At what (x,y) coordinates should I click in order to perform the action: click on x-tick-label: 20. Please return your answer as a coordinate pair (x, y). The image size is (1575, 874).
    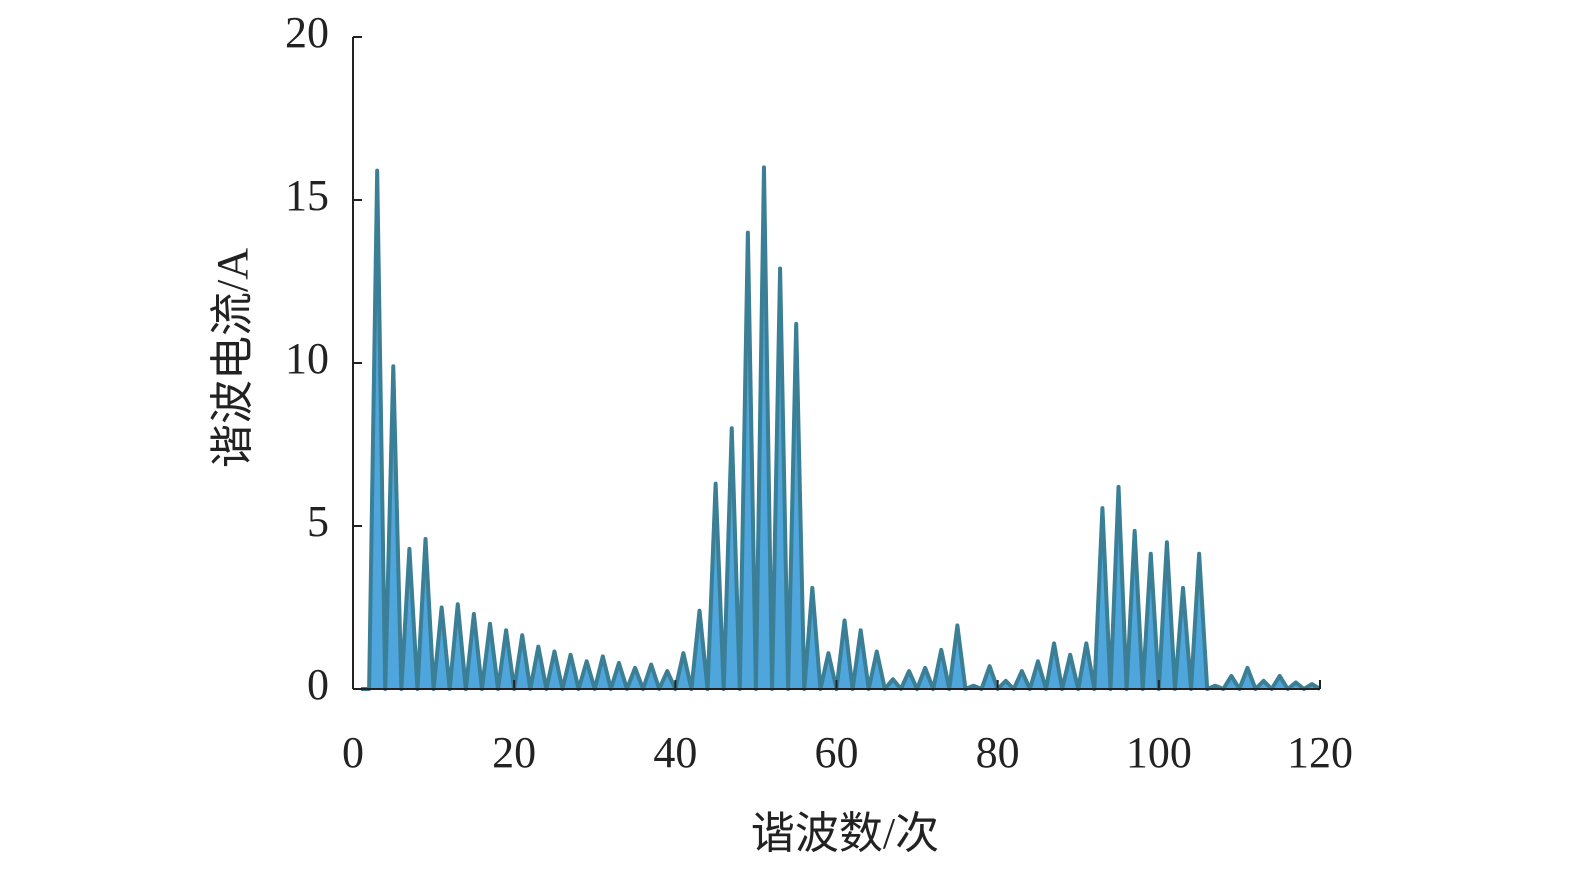
    Looking at the image, I should click on (514, 752).